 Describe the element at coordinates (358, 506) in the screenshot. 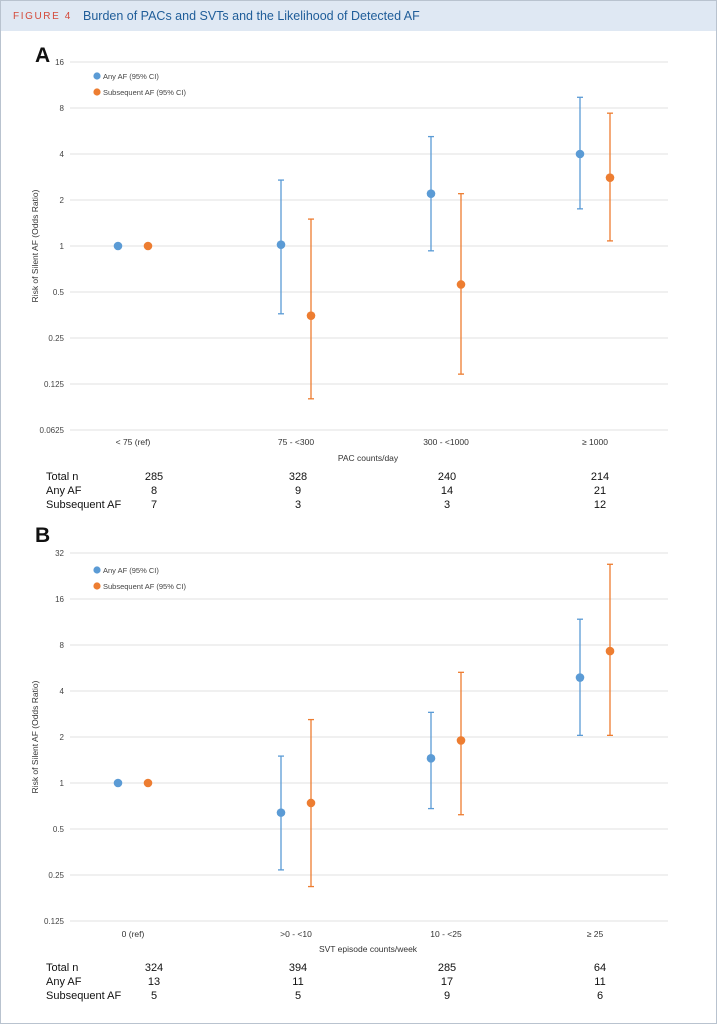

I see `table-row: Subsequent AF 7 3 3 12` at that location.